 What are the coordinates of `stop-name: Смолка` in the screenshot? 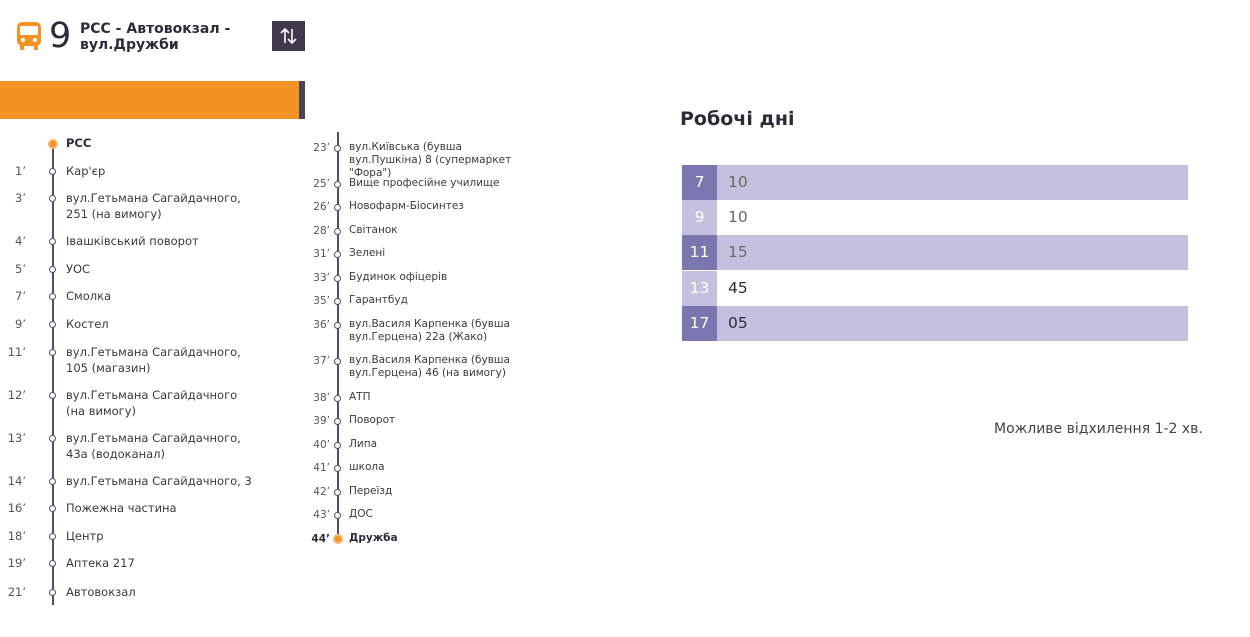 It's located at (89, 296).